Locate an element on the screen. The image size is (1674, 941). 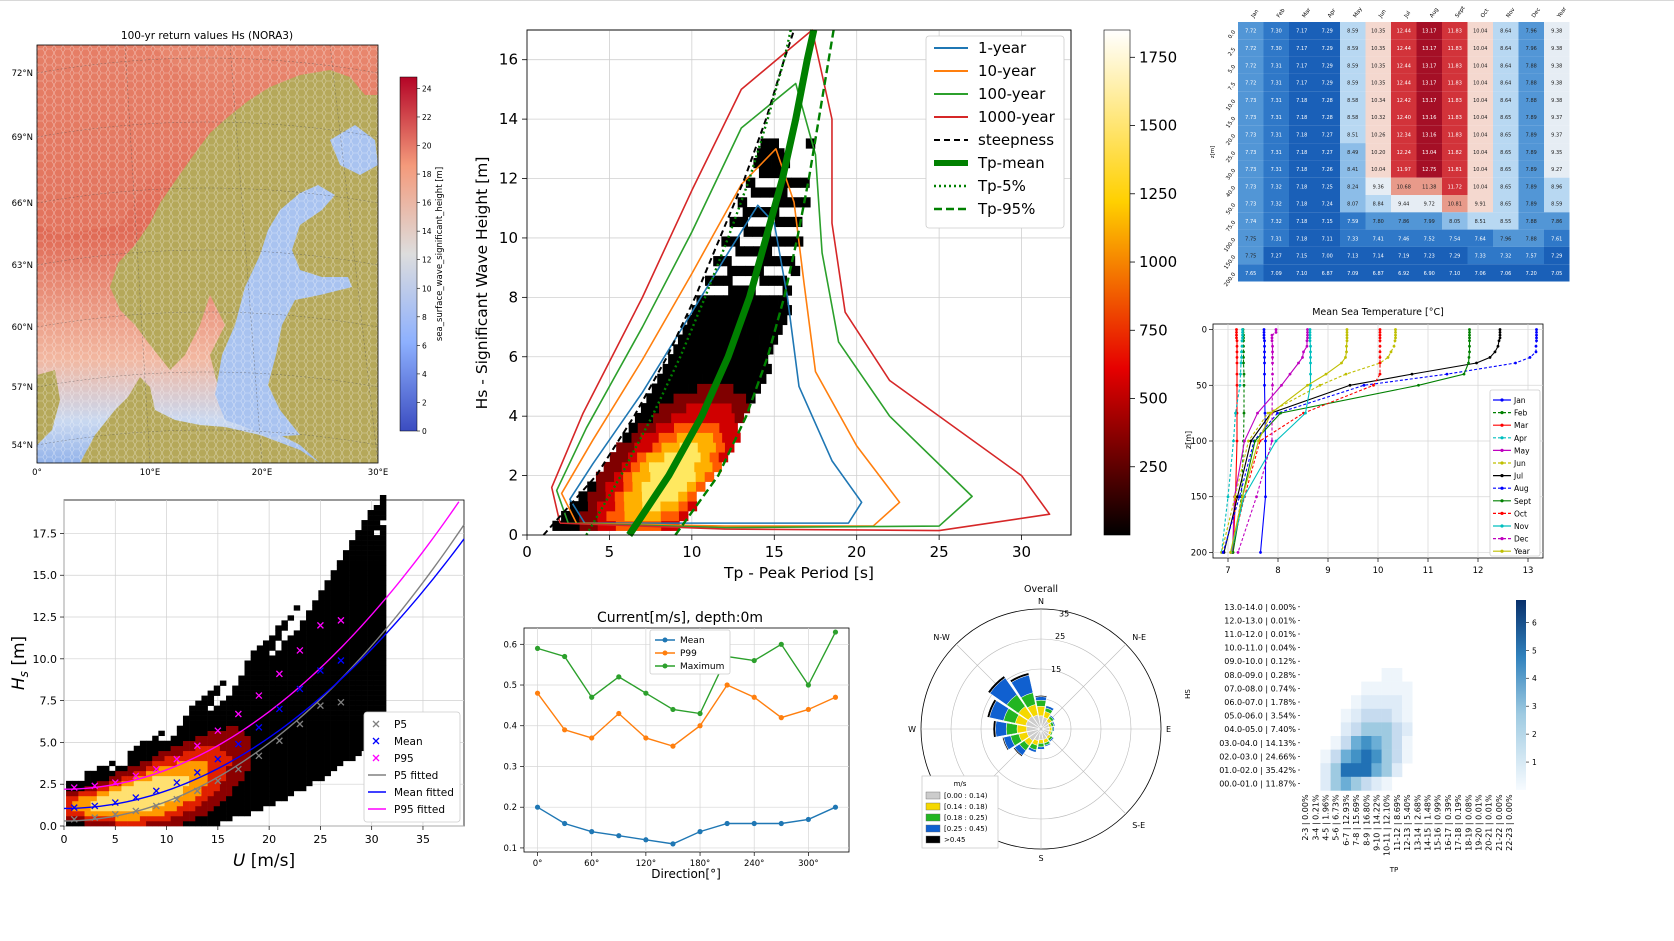
map-title: 100-yr return values Hs (NORA3) is located at coordinates (207, 36).